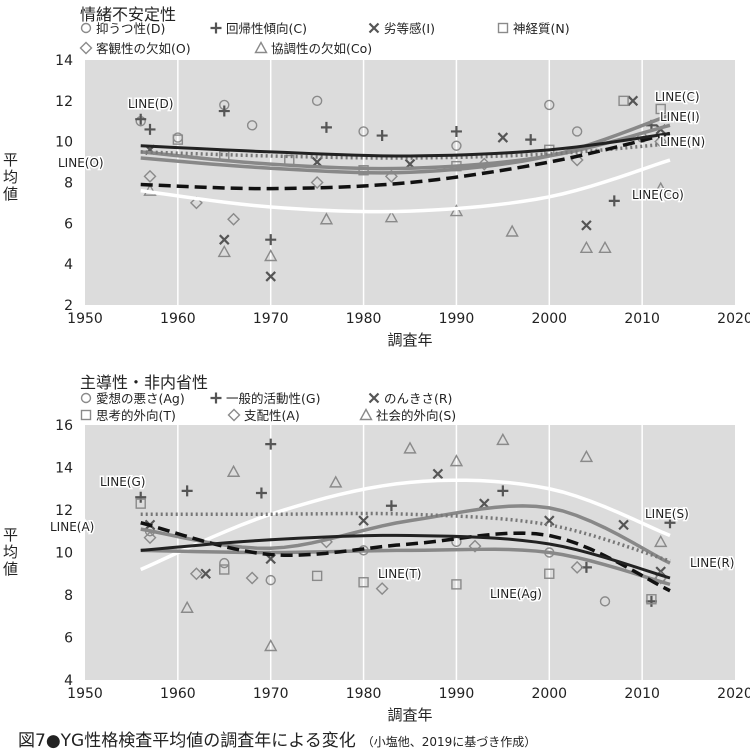  What do you see at coordinates (667, 514) in the screenshot?
I see `line-label: LINE(S)` at bounding box center [667, 514].